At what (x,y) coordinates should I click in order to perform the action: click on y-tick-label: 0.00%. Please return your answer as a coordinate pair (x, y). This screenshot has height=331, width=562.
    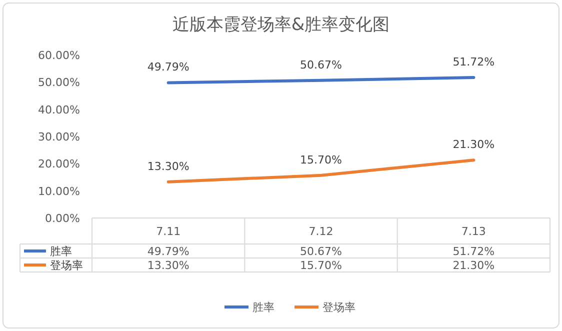
    Looking at the image, I should click on (62, 218).